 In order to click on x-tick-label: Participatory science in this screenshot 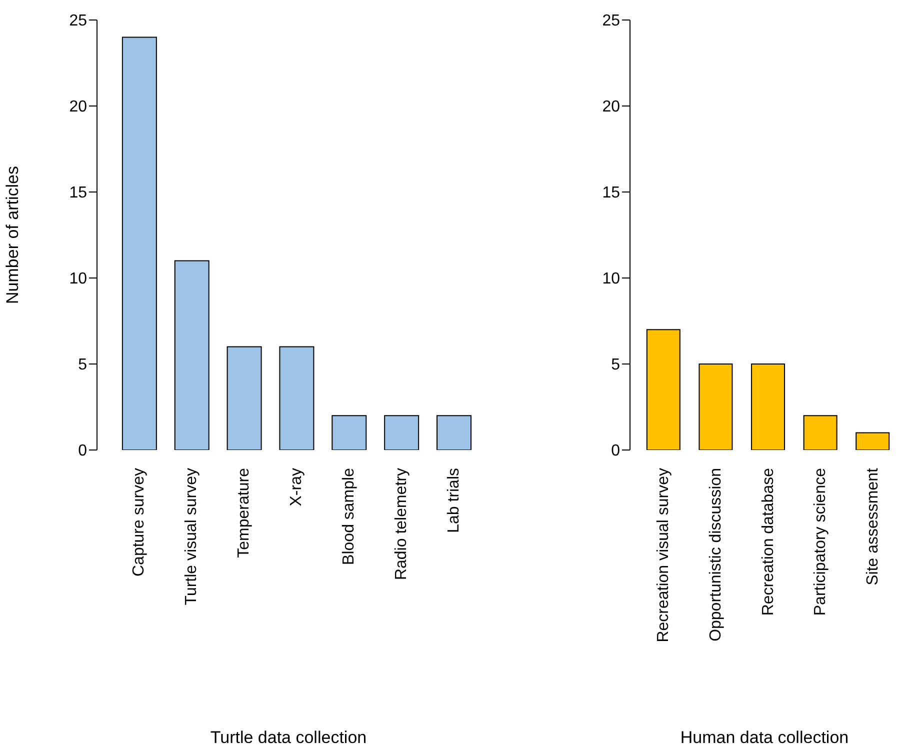, I will do `click(821, 542)`.